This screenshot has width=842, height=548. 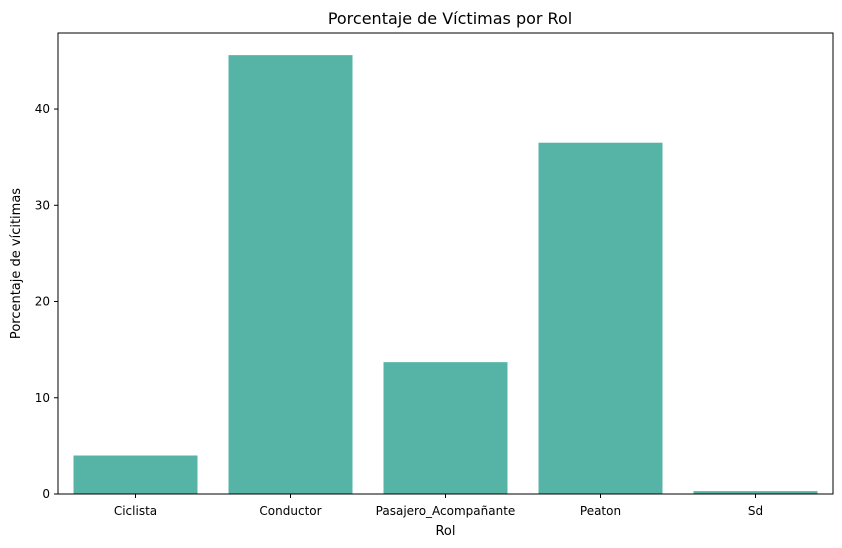 What do you see at coordinates (446, 511) in the screenshot?
I see `x-tick-label: Pasajero_Acompañante` at bounding box center [446, 511].